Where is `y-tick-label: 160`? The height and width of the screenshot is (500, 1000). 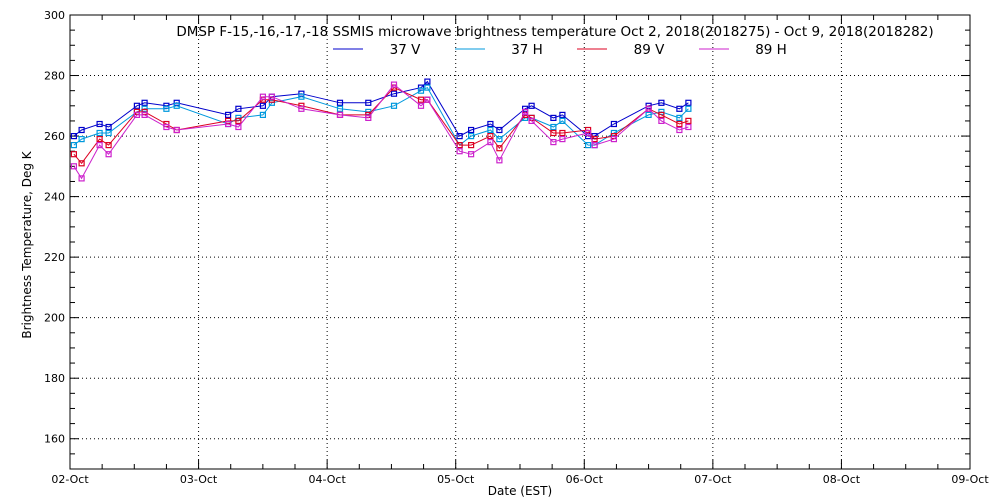 y-tick-label: 160 is located at coordinates (54, 439).